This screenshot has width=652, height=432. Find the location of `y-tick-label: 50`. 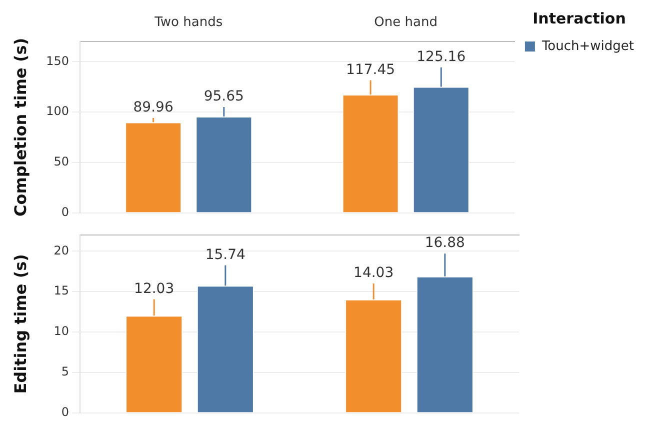

y-tick-label: 50 is located at coordinates (61, 161).